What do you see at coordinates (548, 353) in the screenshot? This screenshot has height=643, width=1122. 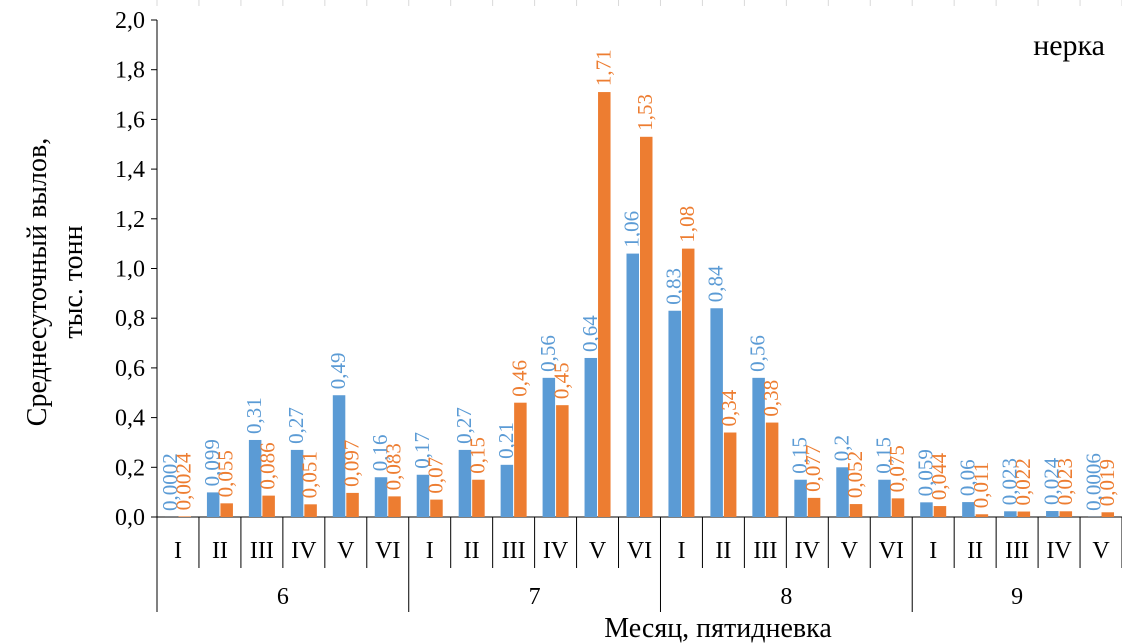 I see `data-label: 0,56` at bounding box center [548, 353].